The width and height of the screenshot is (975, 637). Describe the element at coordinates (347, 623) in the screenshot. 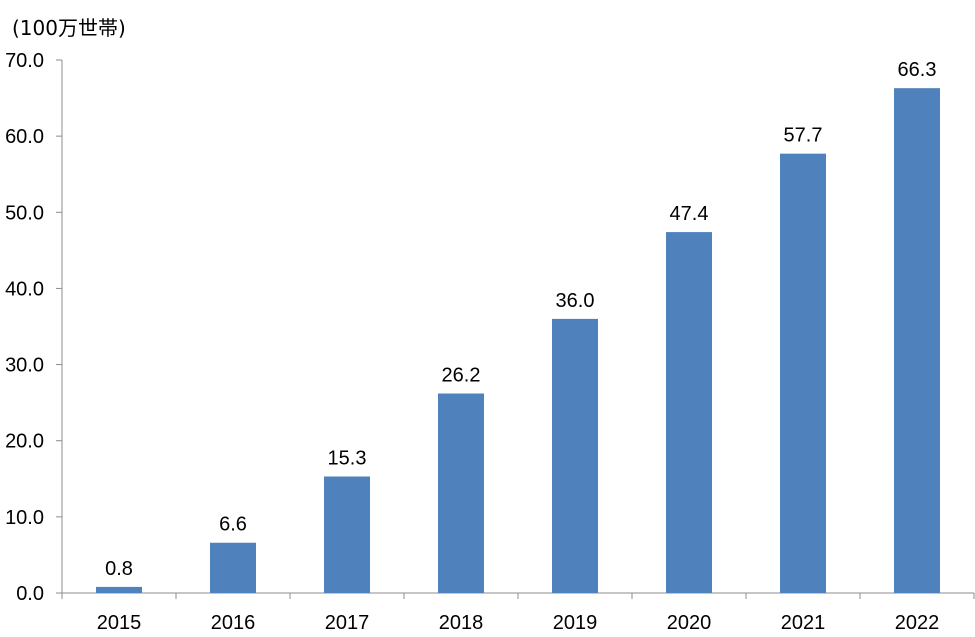

I see `x-tick-label: 2017` at that location.